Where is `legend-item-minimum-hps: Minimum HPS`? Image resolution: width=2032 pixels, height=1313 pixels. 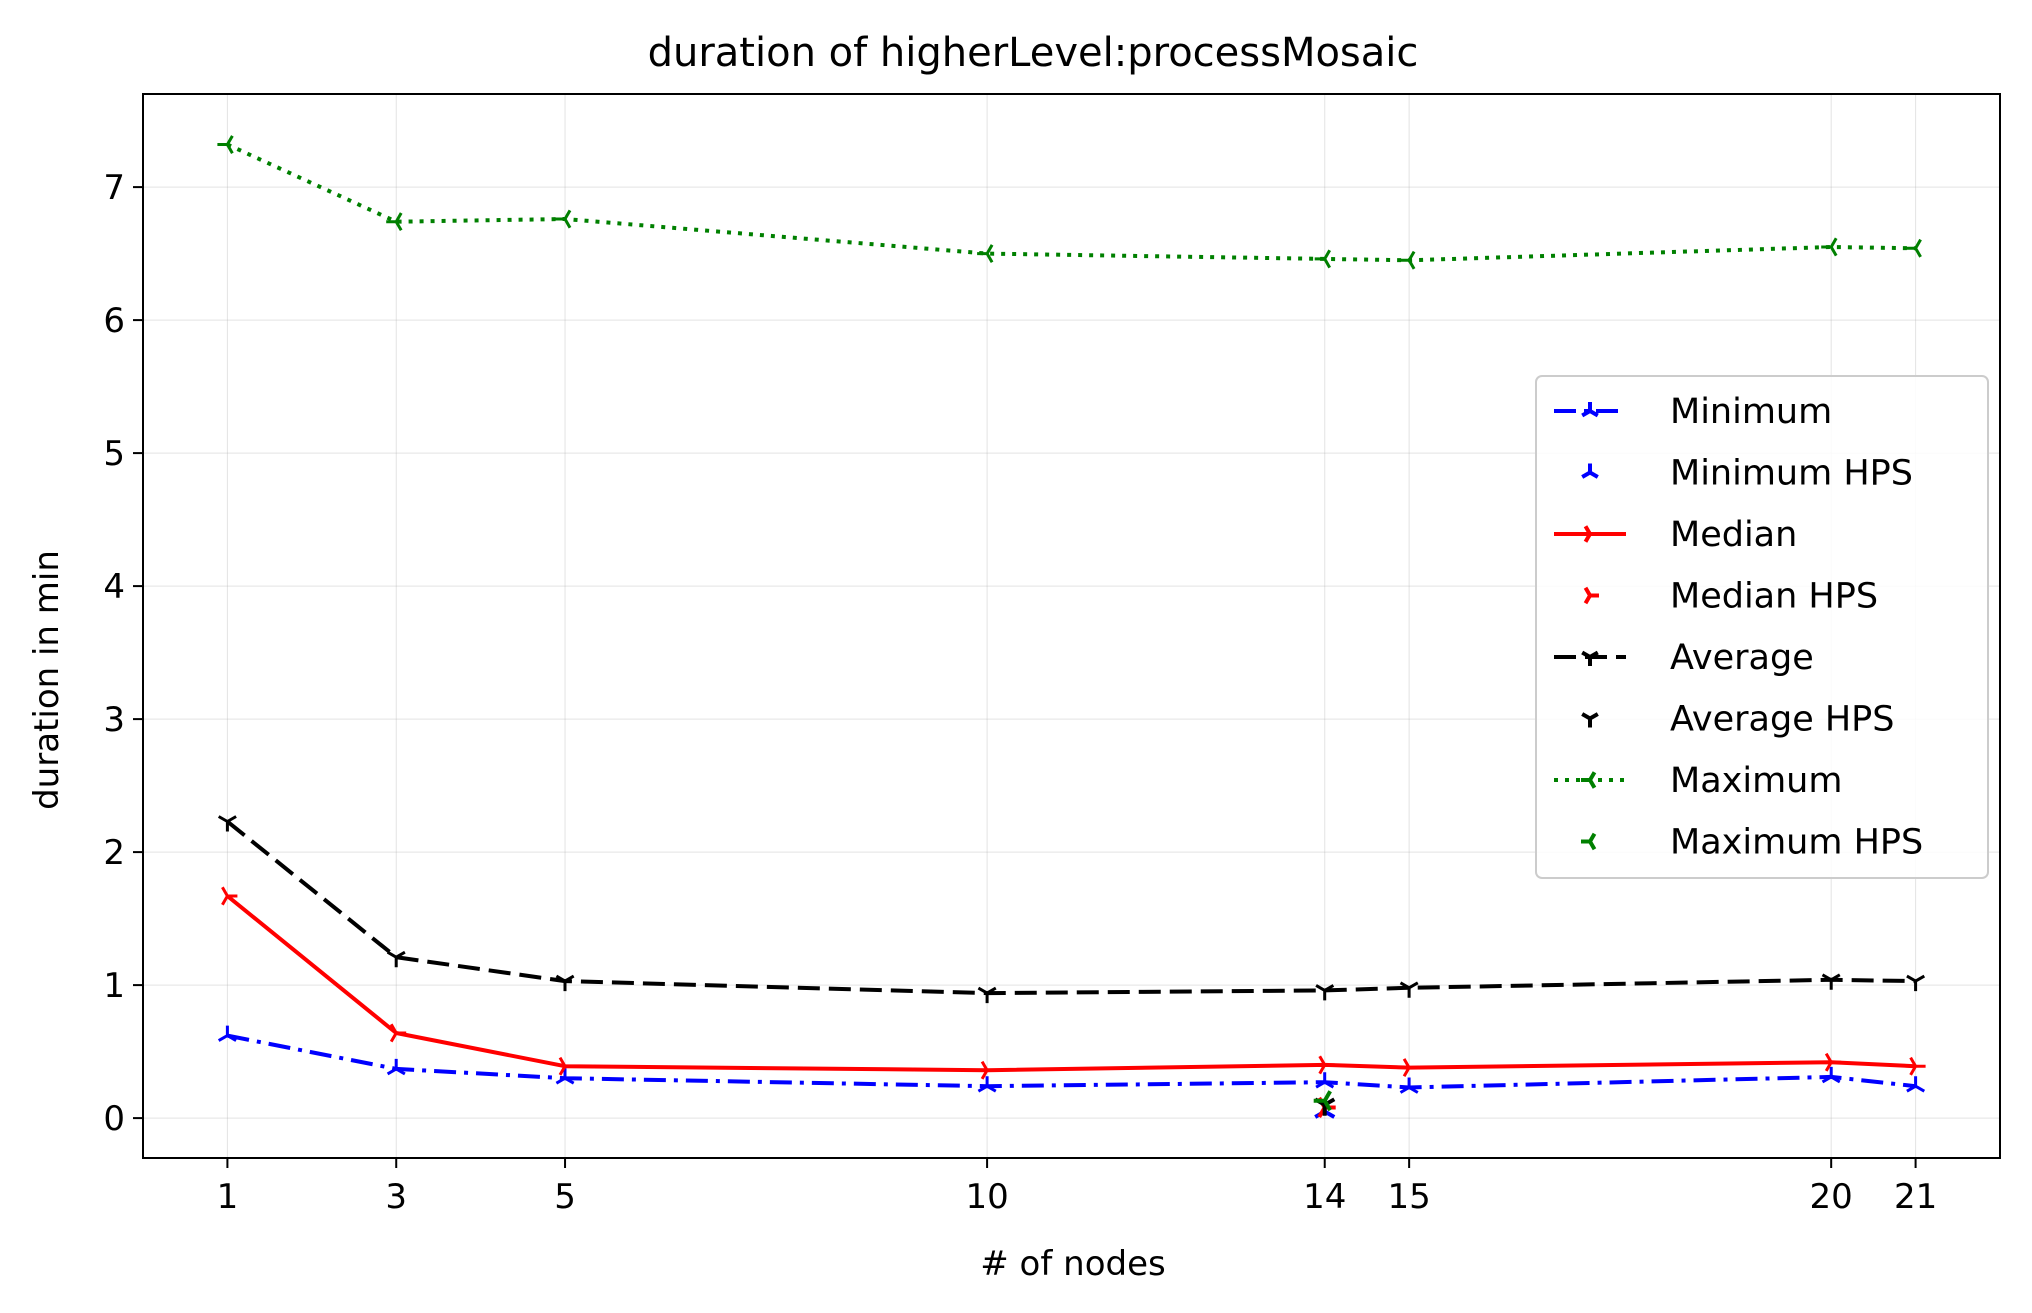 legend-item-minimum-hps: Minimum HPS is located at coordinates (1747, 474).